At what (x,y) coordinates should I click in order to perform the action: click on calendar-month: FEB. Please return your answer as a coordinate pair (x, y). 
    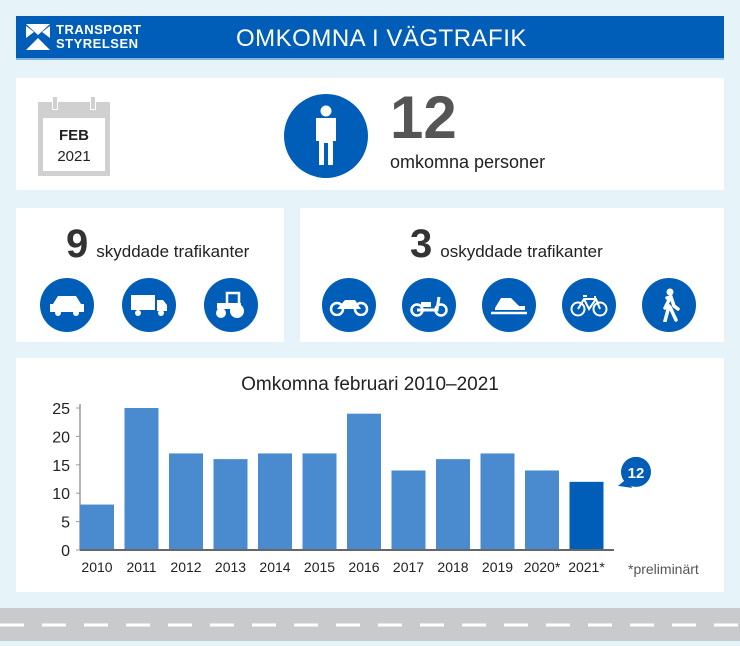
    Looking at the image, I should click on (74, 135).